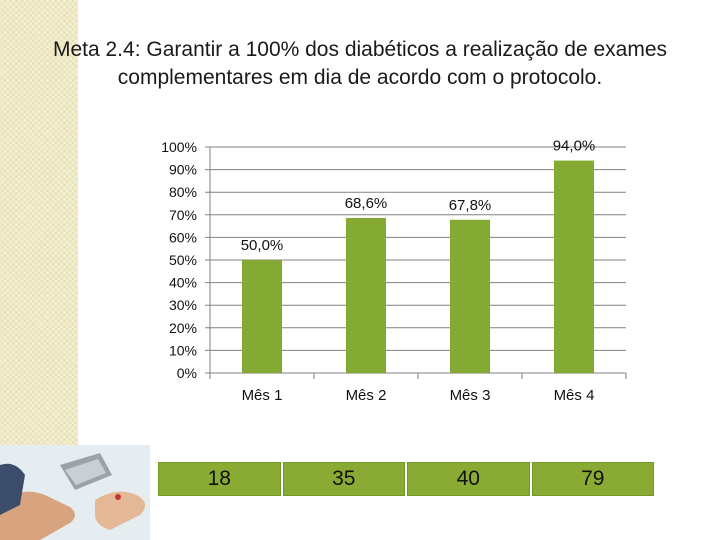 The image size is (720, 540). What do you see at coordinates (183, 237) in the screenshot?
I see `y-tick-label: 60%` at bounding box center [183, 237].